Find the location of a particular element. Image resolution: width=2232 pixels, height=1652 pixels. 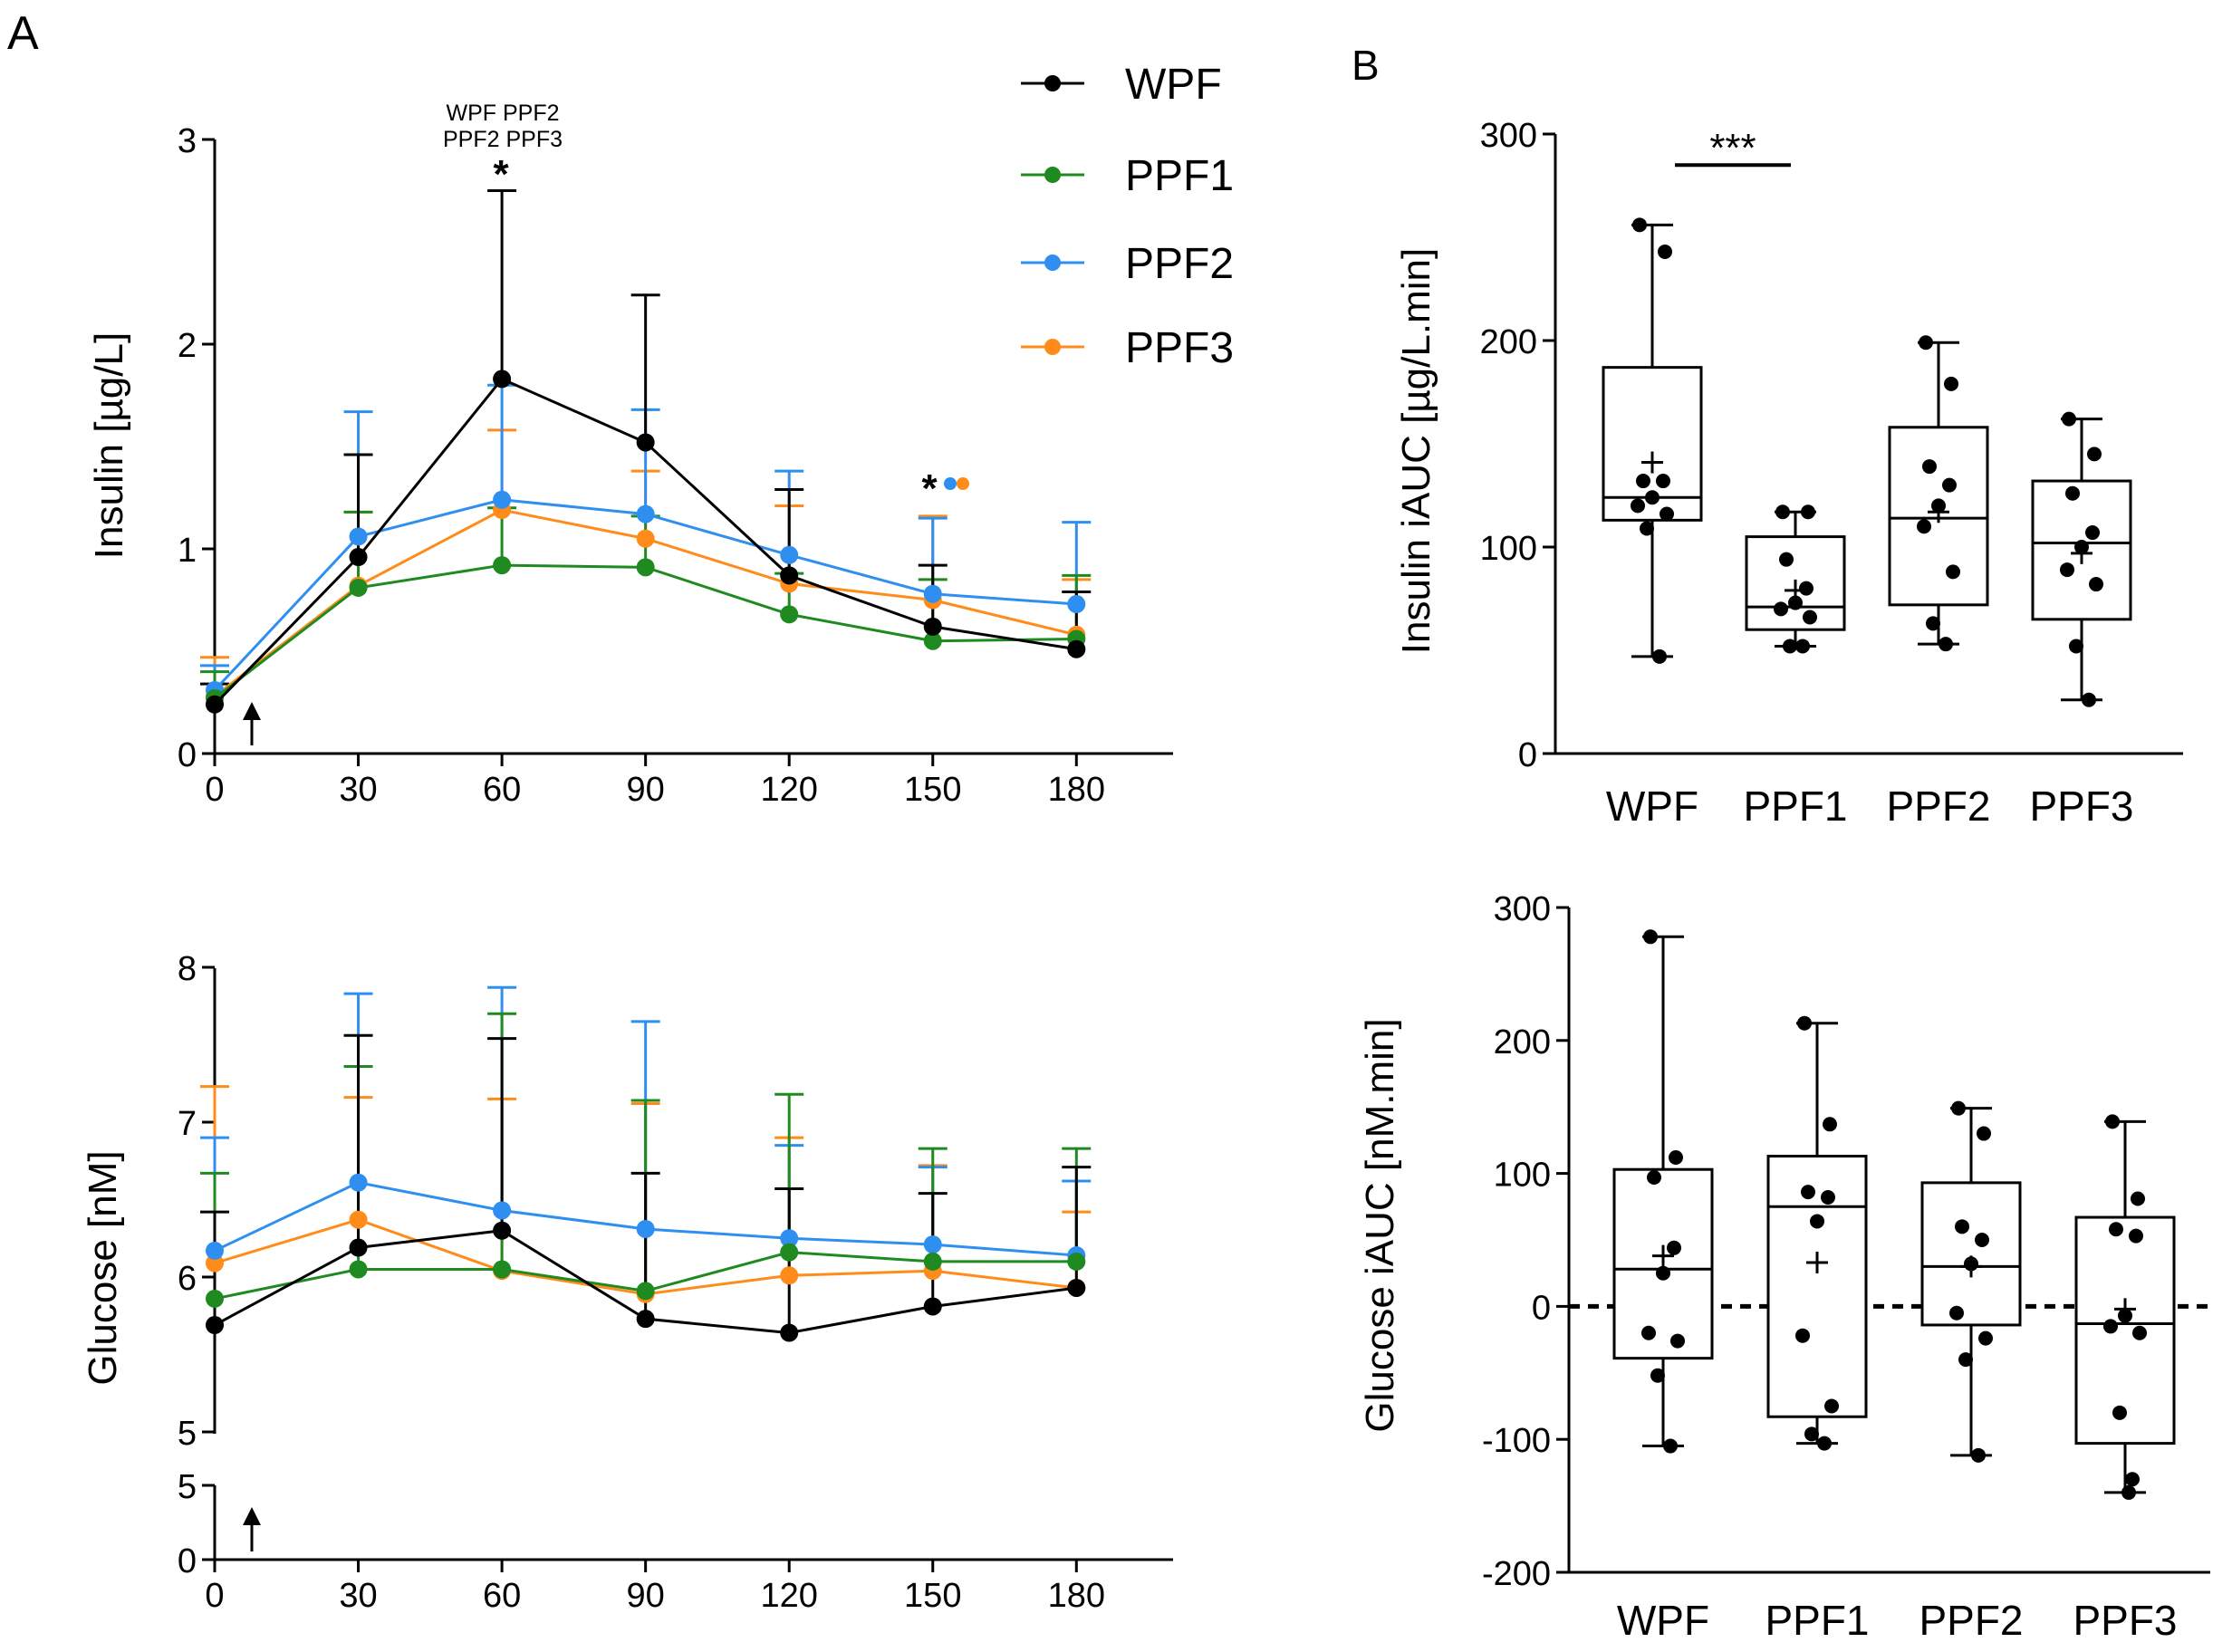

glucose-time-x-tick-label: 30 is located at coordinates (358, 1596).